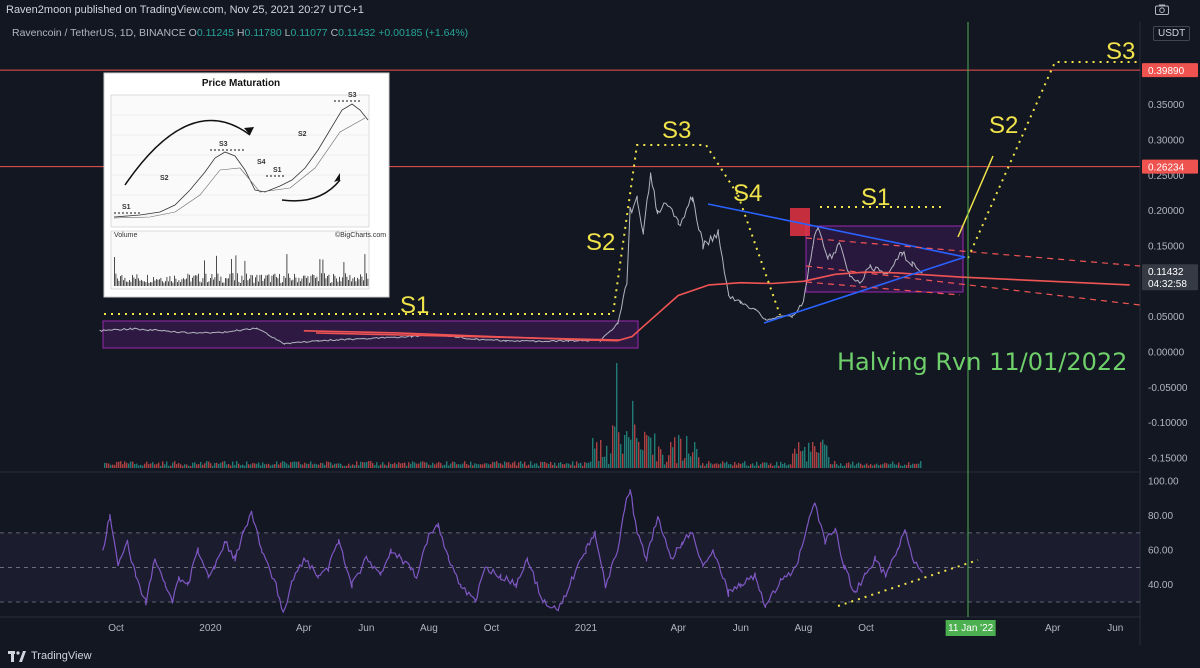  What do you see at coordinates (429, 628) in the screenshot?
I see `time-tick-label: Aug` at bounding box center [429, 628].